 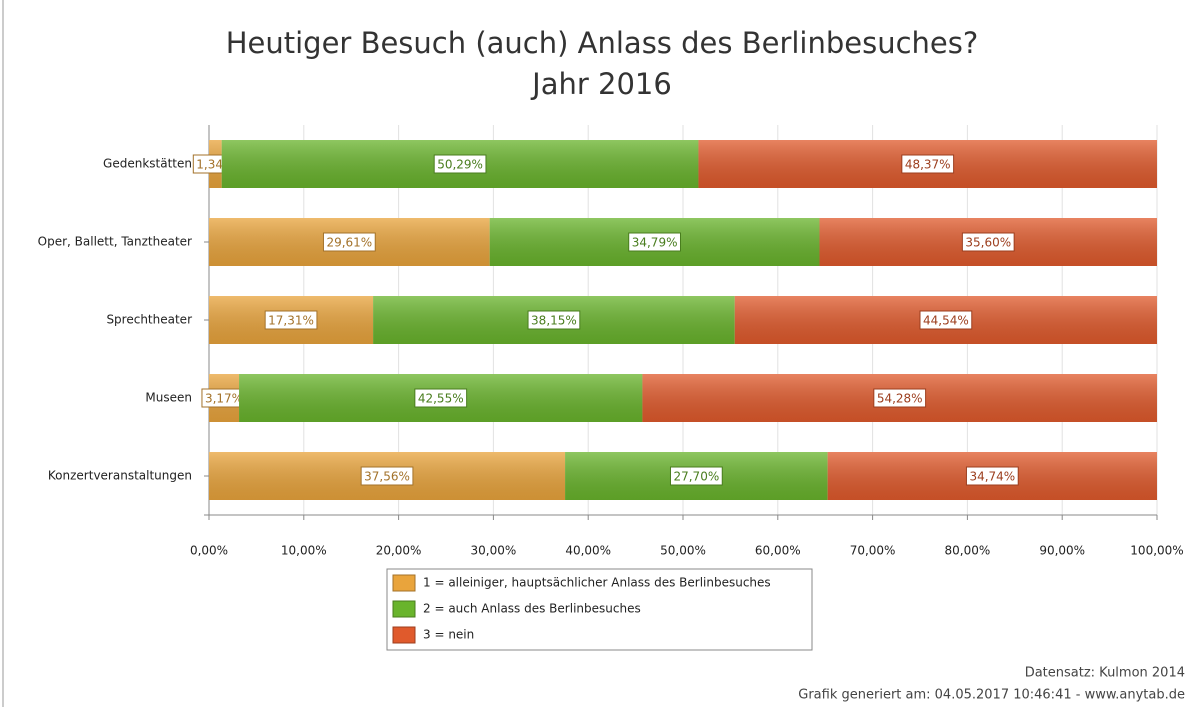 I want to click on value-label: 42,55%, so click(x=441, y=399).